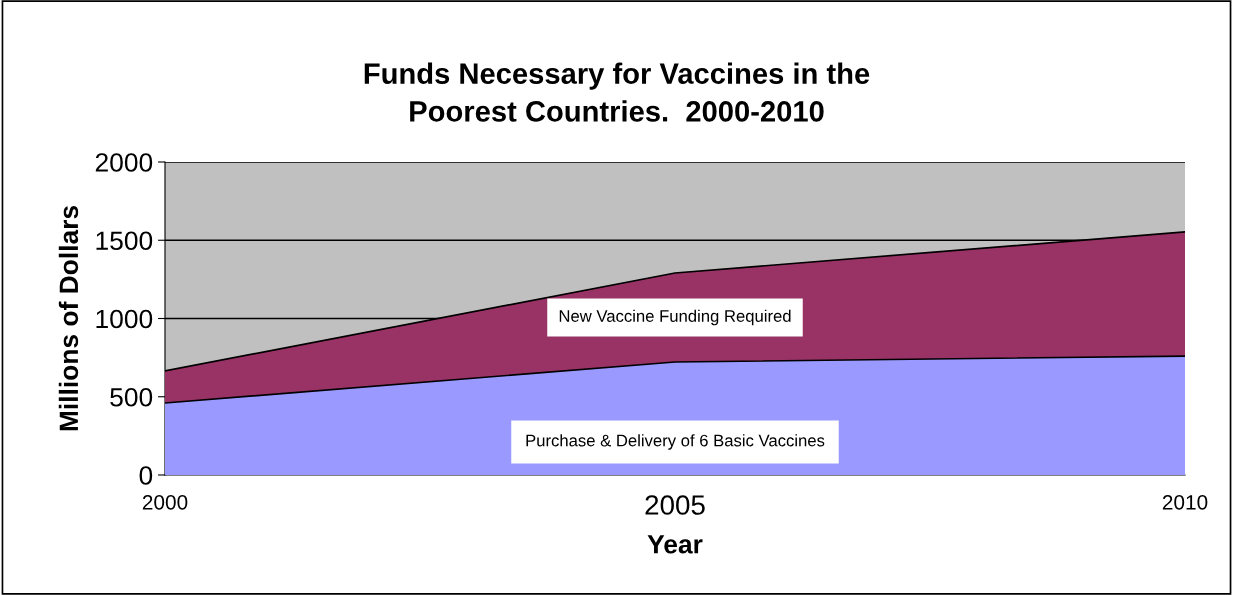  Describe the element at coordinates (1185, 502) in the screenshot. I see `x-tick-label: 2010` at that location.